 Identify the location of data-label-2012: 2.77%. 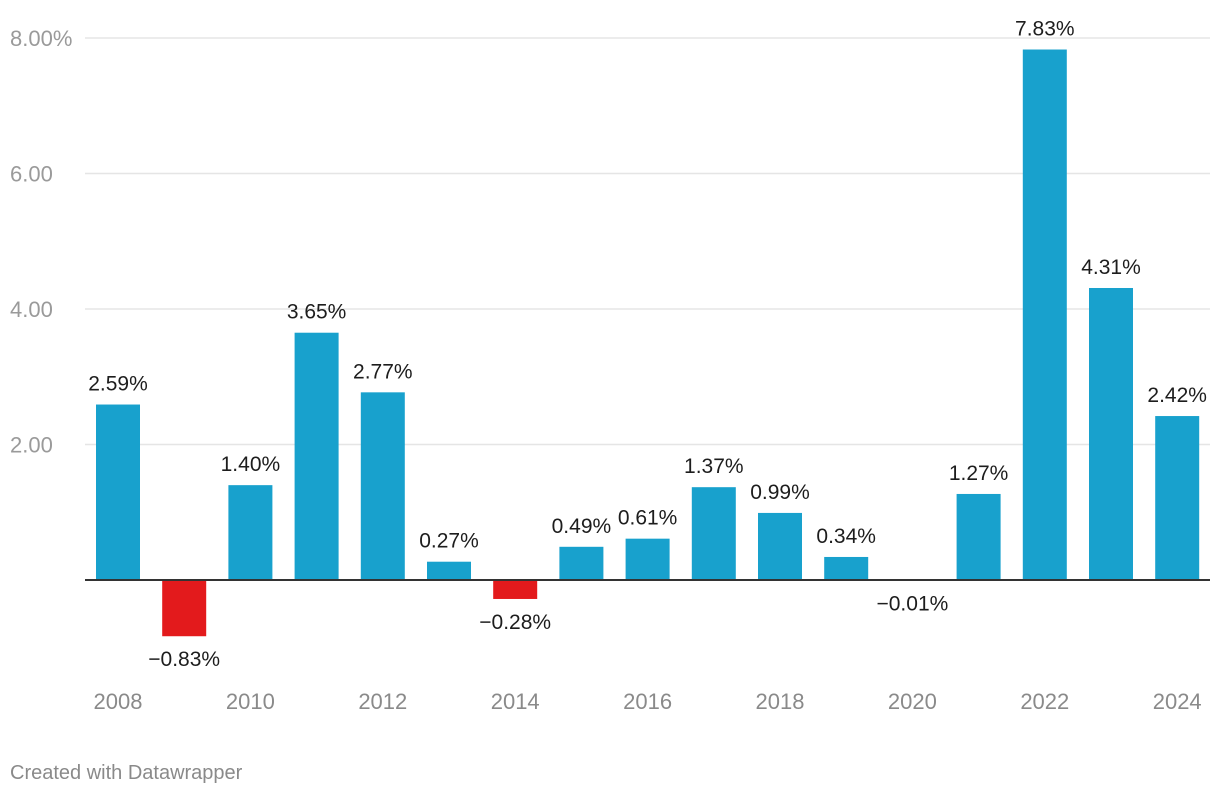
(383, 371).